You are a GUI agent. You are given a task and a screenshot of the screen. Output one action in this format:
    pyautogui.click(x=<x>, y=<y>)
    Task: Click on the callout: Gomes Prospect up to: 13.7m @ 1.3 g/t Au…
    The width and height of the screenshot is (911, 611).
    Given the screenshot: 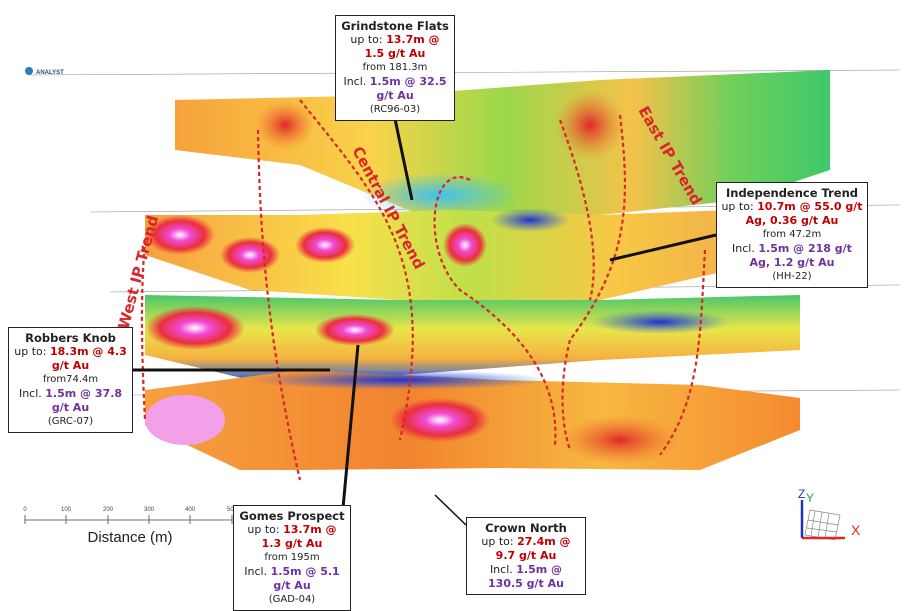 What is the action you would take?
    pyautogui.click(x=292, y=558)
    